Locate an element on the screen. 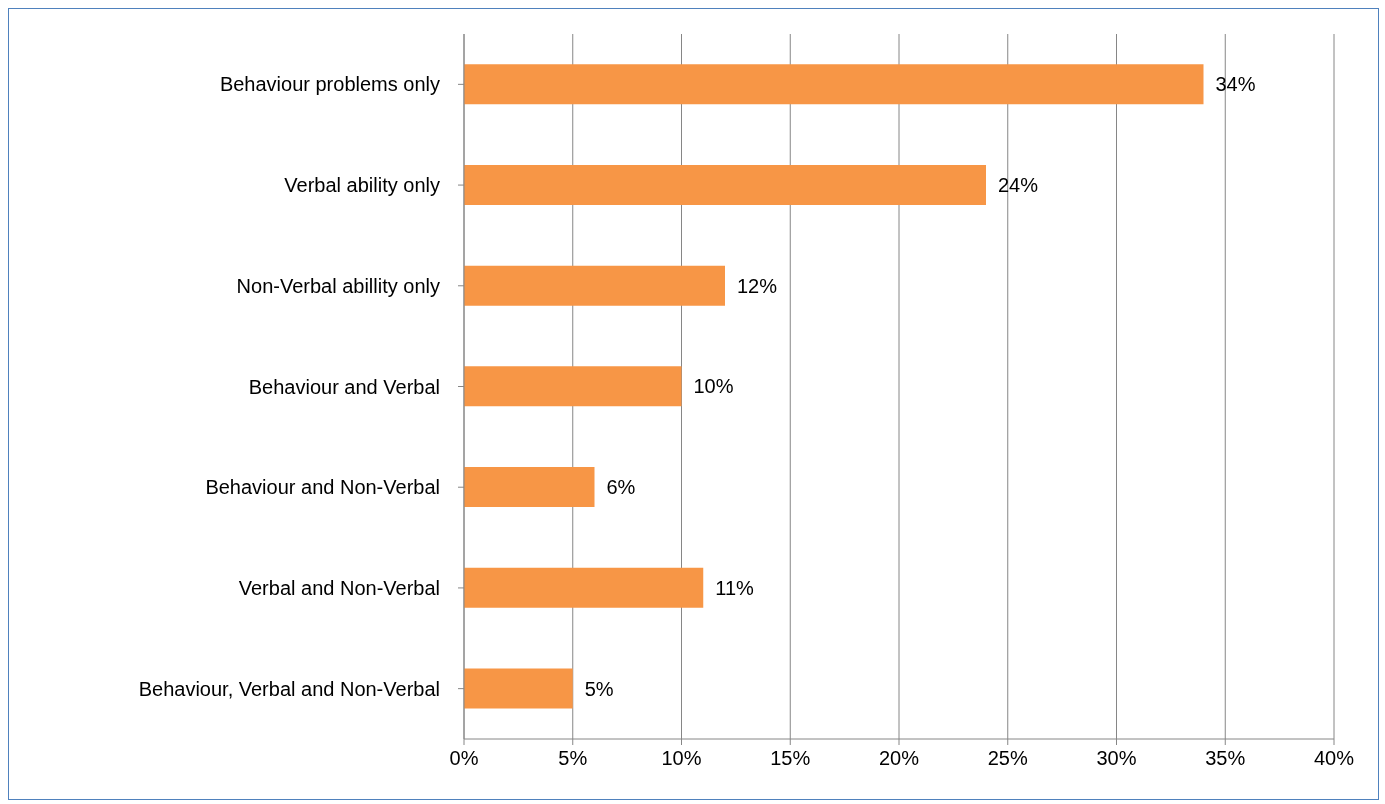  data-label: 11% is located at coordinates (735, 587).